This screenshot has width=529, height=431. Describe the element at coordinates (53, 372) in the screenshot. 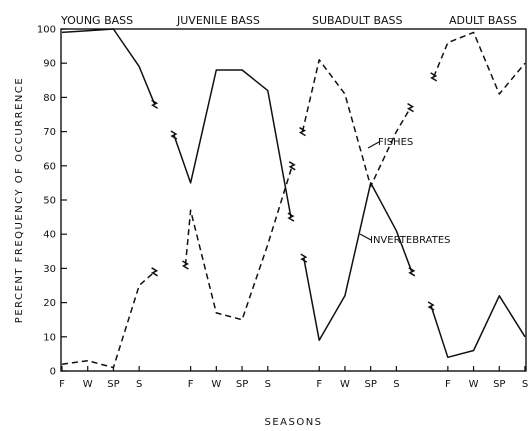

I see `y-tick-label: 0` at that location.